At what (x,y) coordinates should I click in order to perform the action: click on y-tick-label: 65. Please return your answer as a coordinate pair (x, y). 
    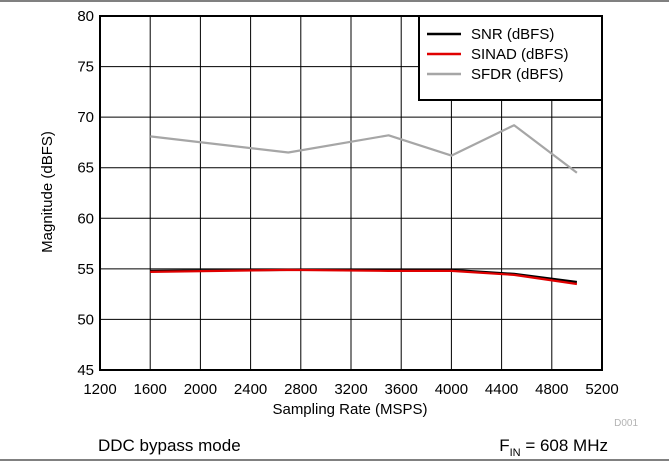
    Looking at the image, I should click on (85, 168).